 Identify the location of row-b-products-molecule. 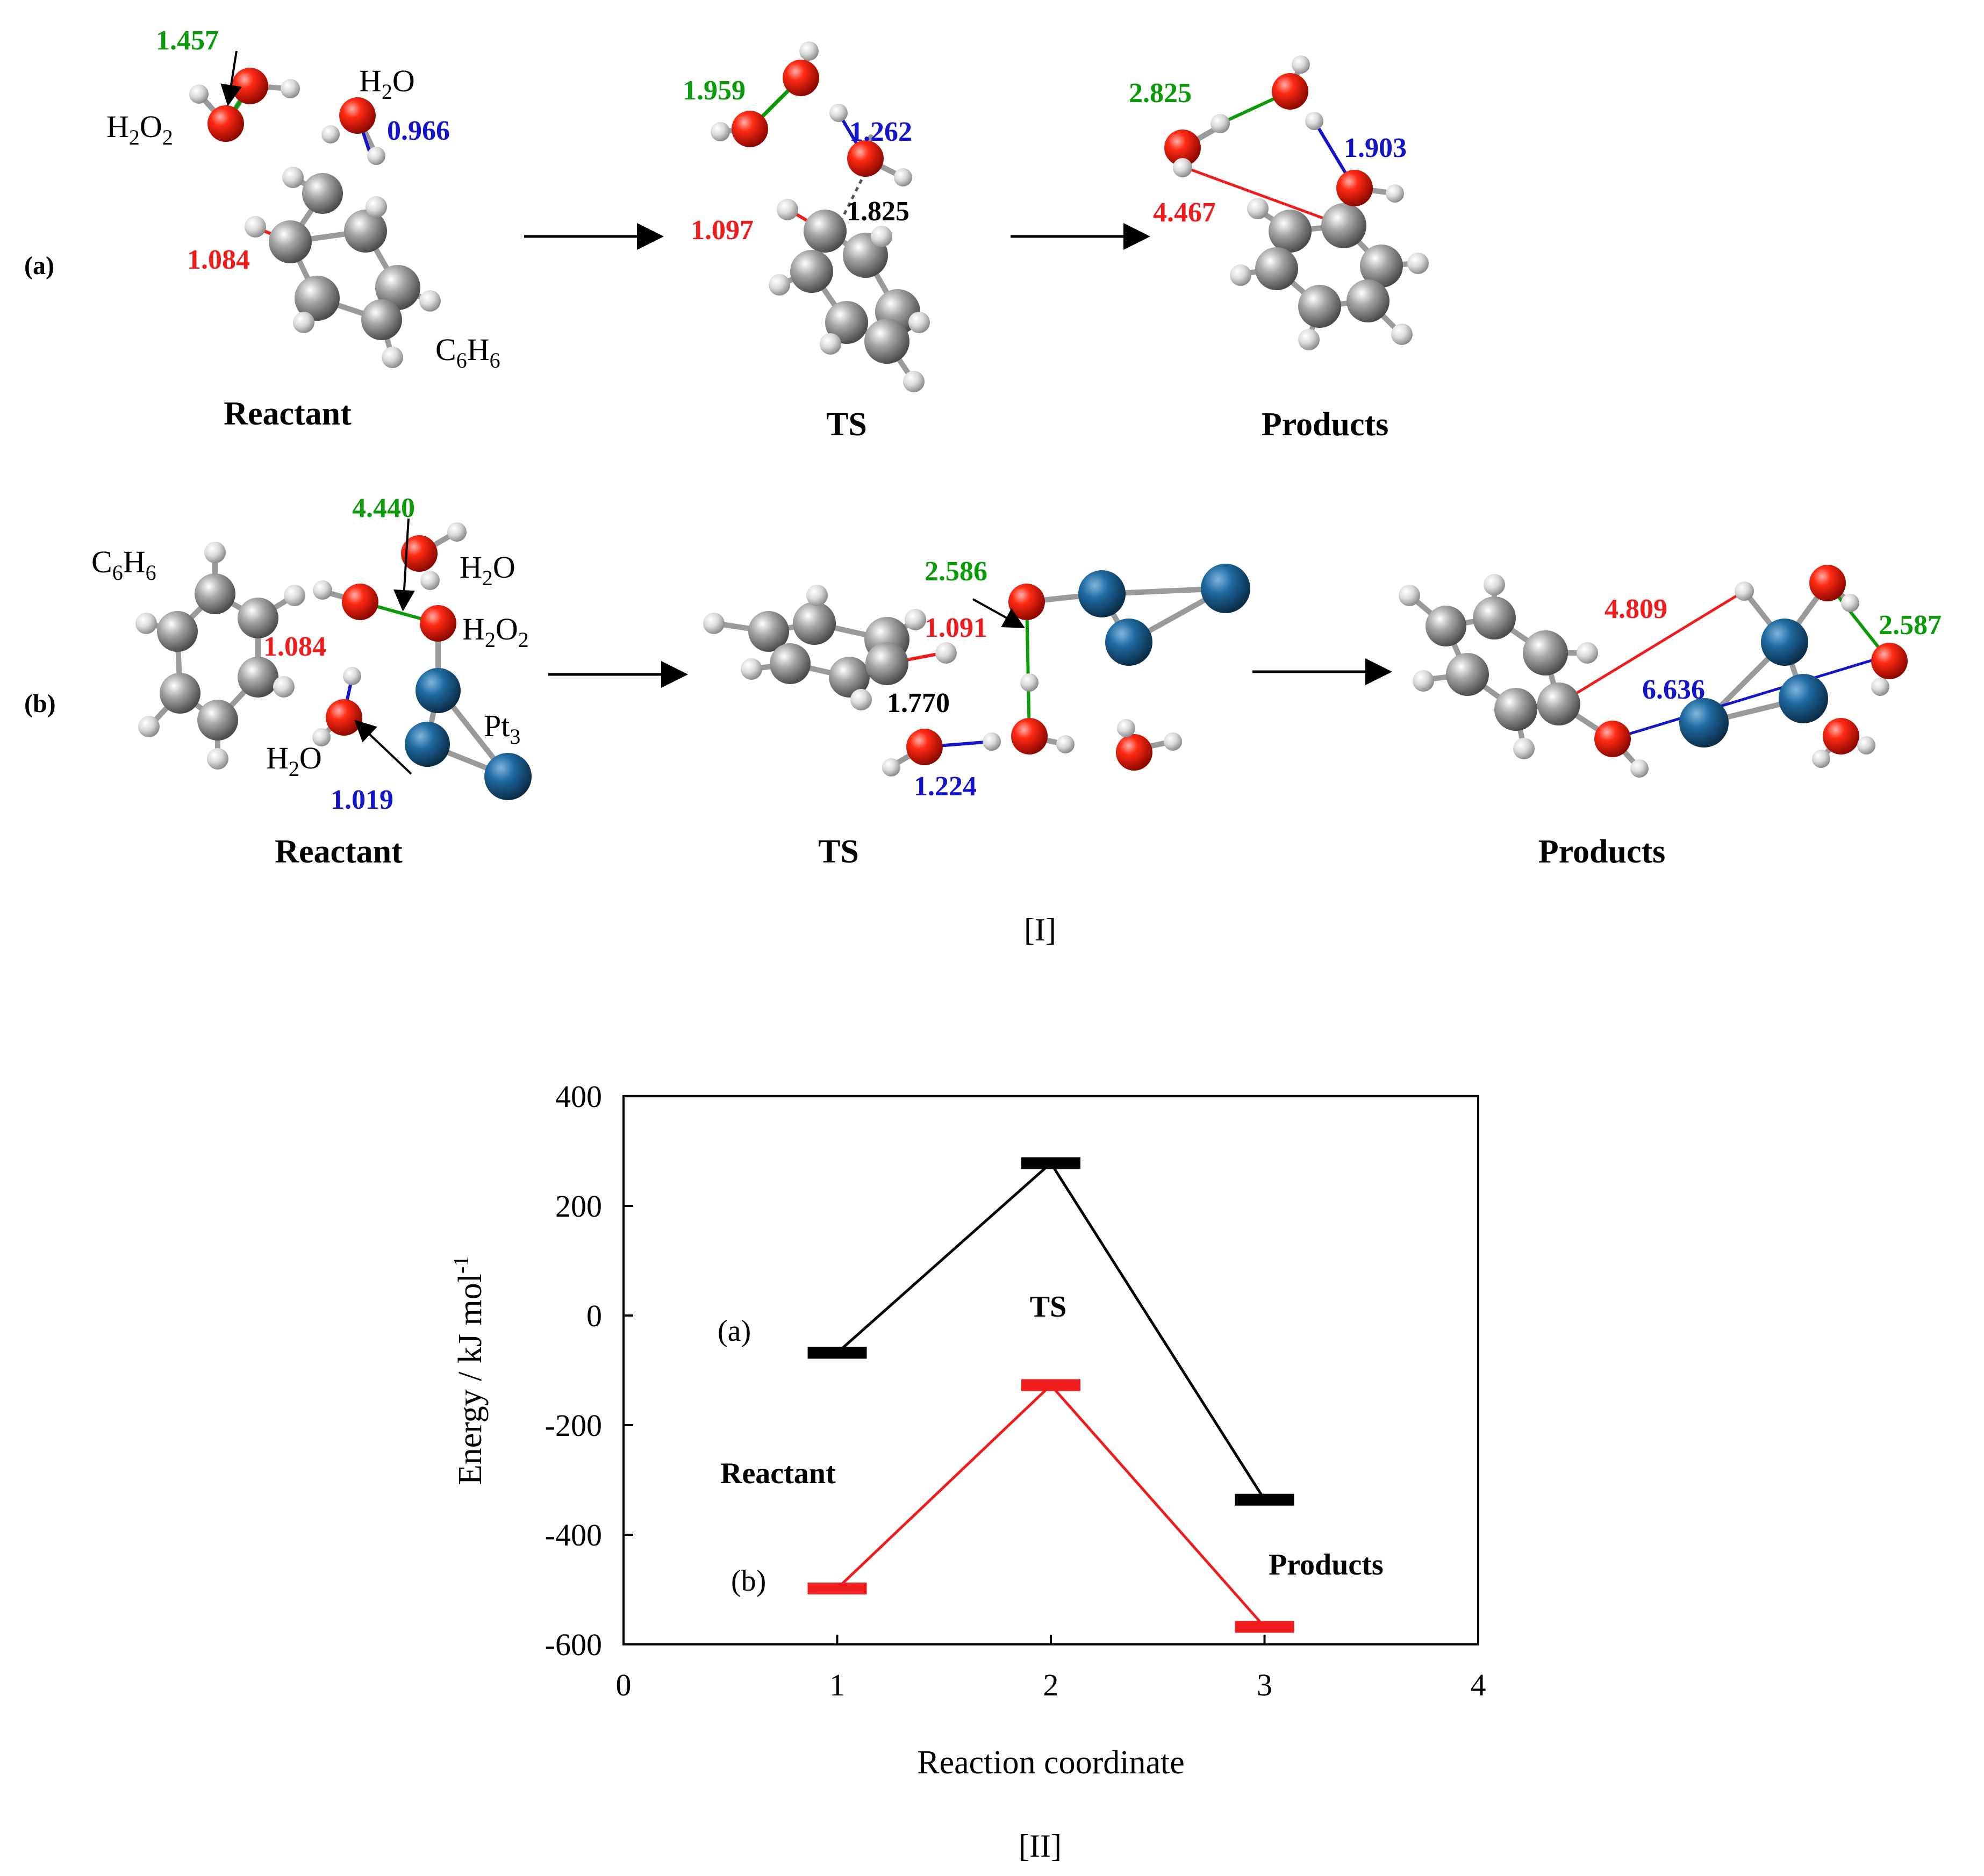
(1654, 671).